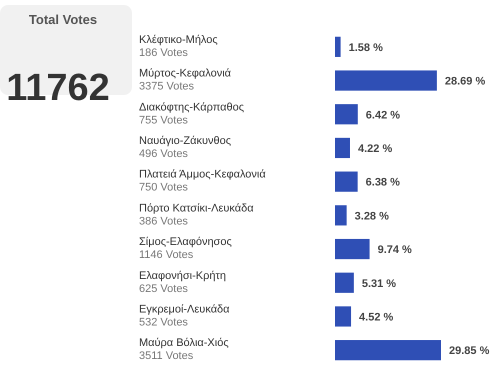 The width and height of the screenshot is (500, 374). Describe the element at coordinates (166, 255) in the screenshot. I see `text: 1146 Votes` at that location.